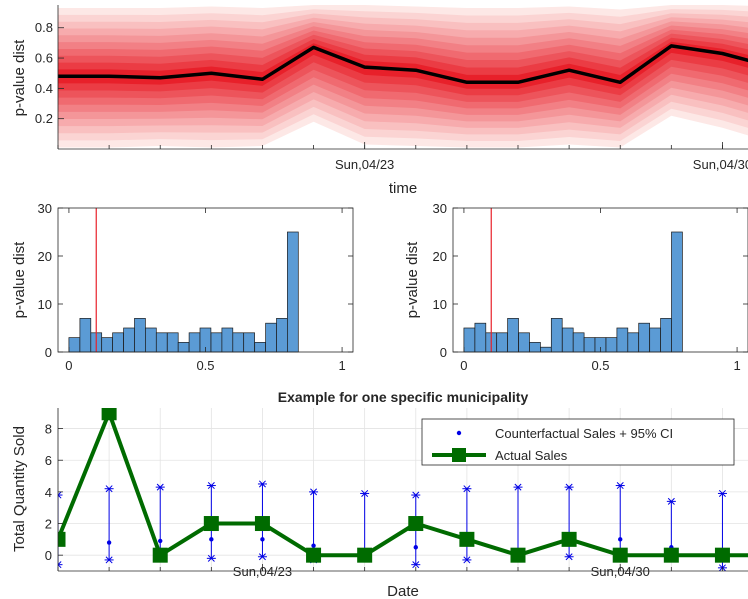 Image resolution: width=748 pixels, height=599 pixels. I want to click on histogram-left-x-tick-label: 0.5, so click(205, 365).